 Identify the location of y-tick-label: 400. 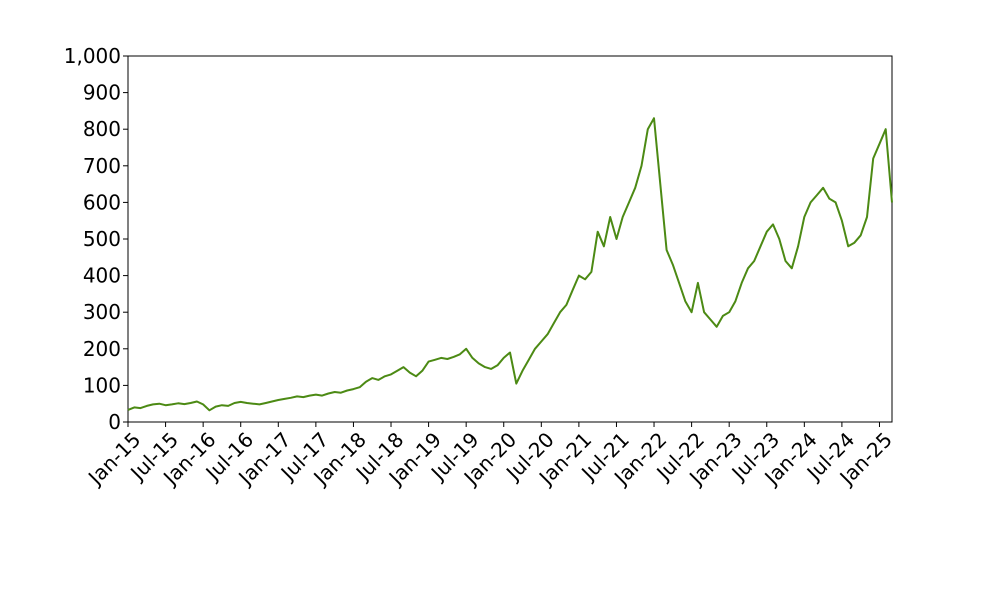
(102, 276).